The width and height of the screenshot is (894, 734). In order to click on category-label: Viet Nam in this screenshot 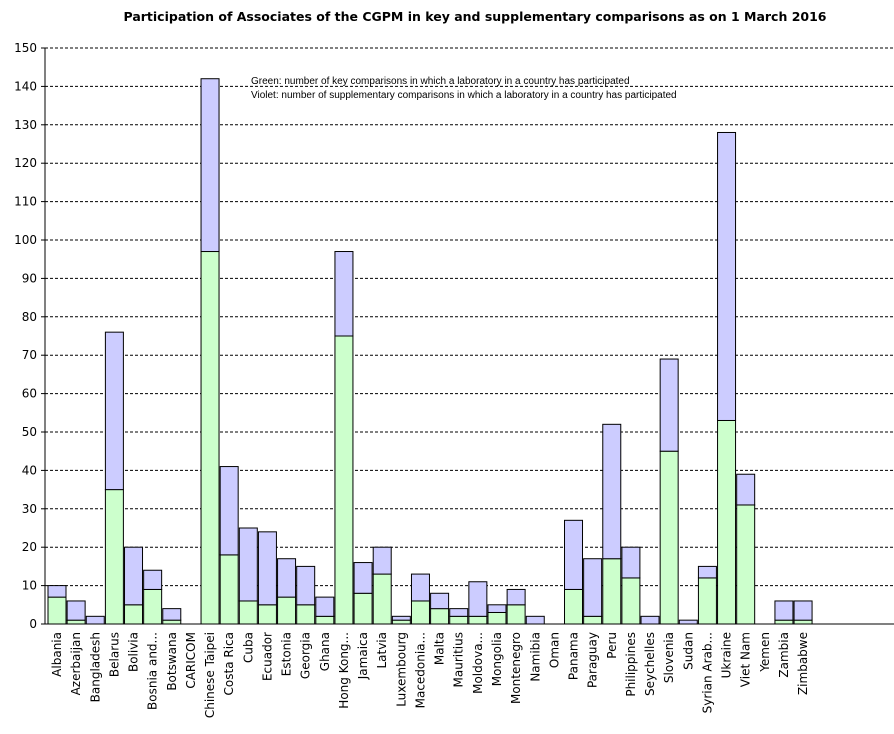, I will do `click(746, 659)`.